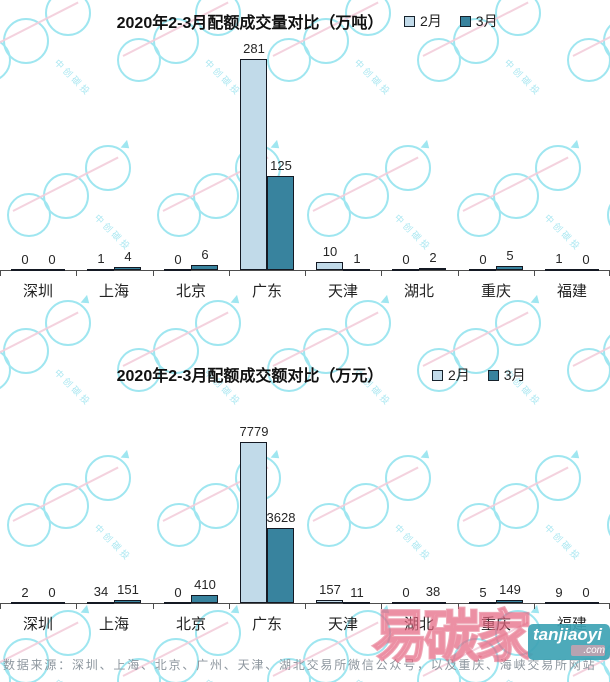 The image size is (610, 682). Describe the element at coordinates (25, 592) in the screenshot. I see `bar-value-label: 2` at that location.